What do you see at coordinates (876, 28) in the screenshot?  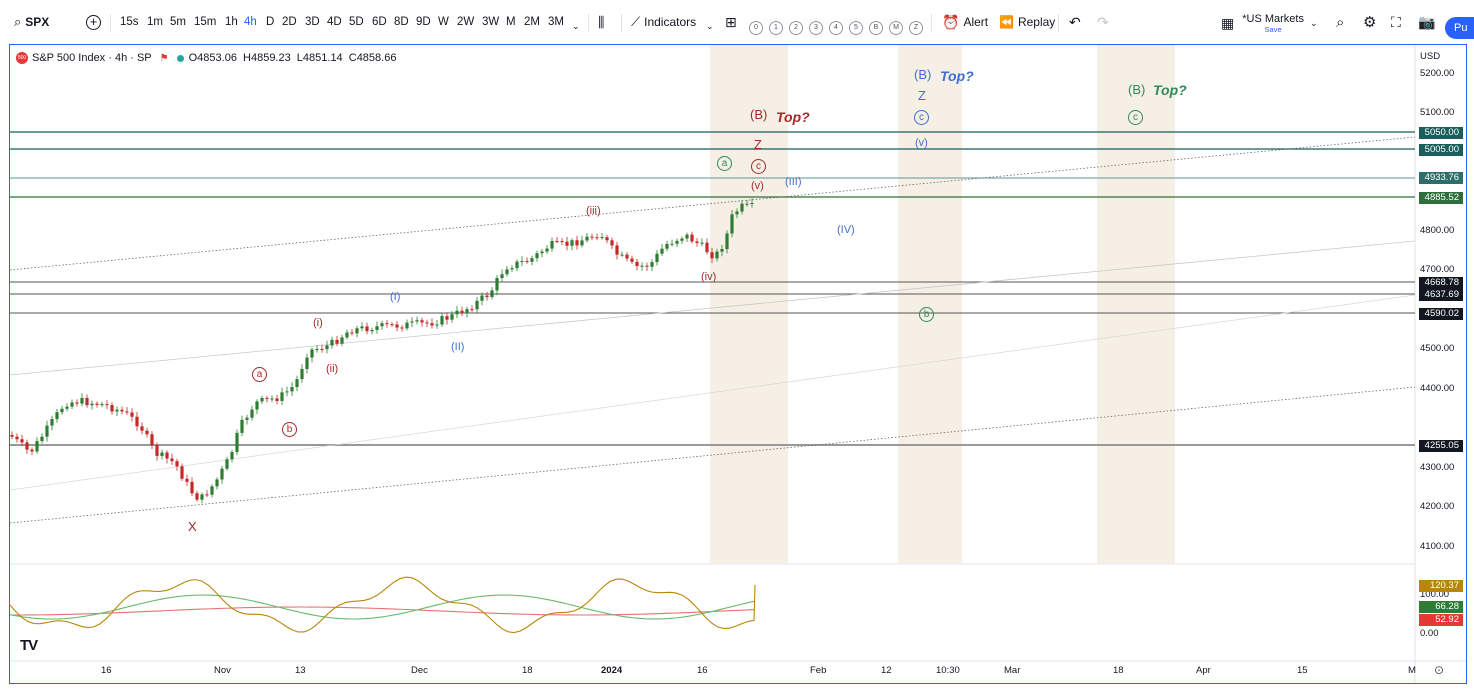 I see `template-B: B` at bounding box center [876, 28].